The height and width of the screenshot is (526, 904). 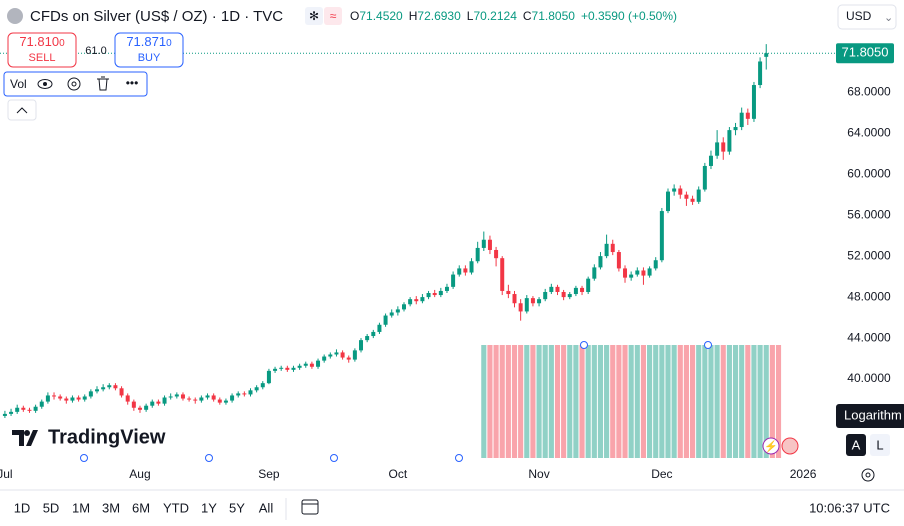 What do you see at coordinates (868, 475) in the screenshot?
I see `axis-settings-icon` at bounding box center [868, 475].